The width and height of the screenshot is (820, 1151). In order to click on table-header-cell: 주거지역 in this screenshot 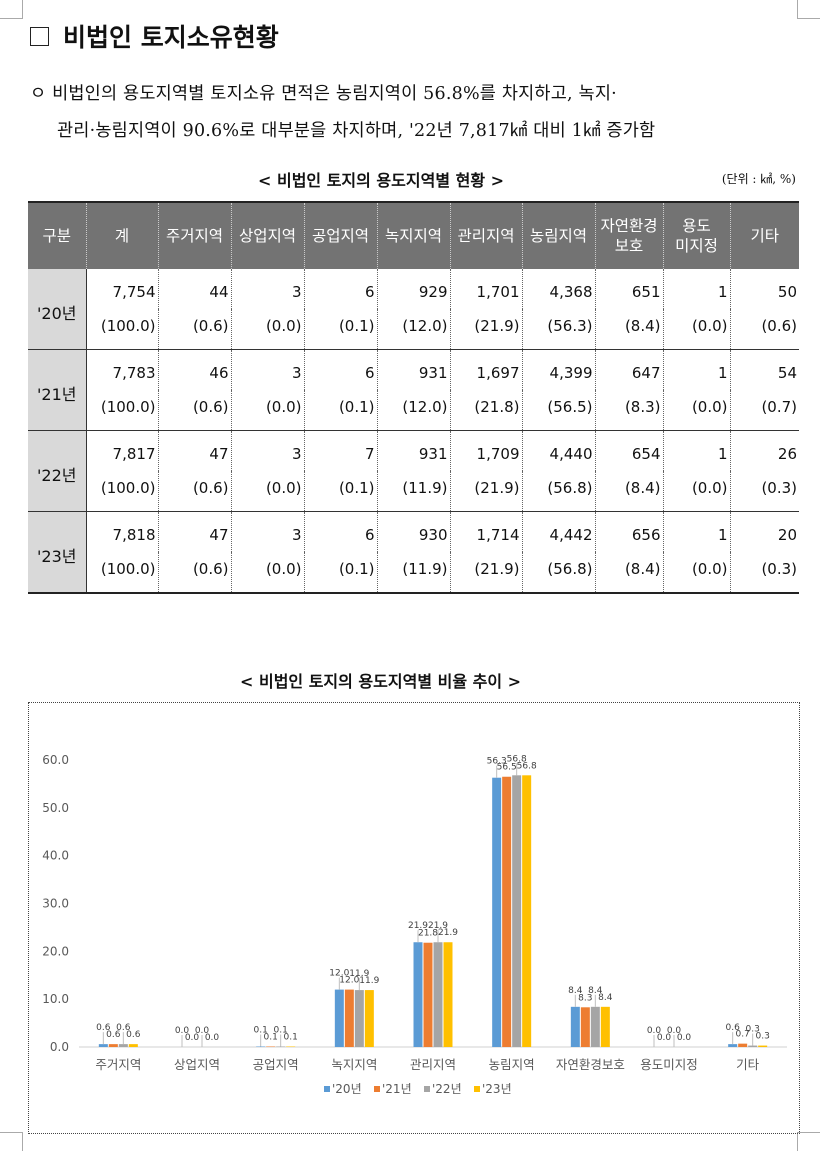, I will do `click(194, 235)`.